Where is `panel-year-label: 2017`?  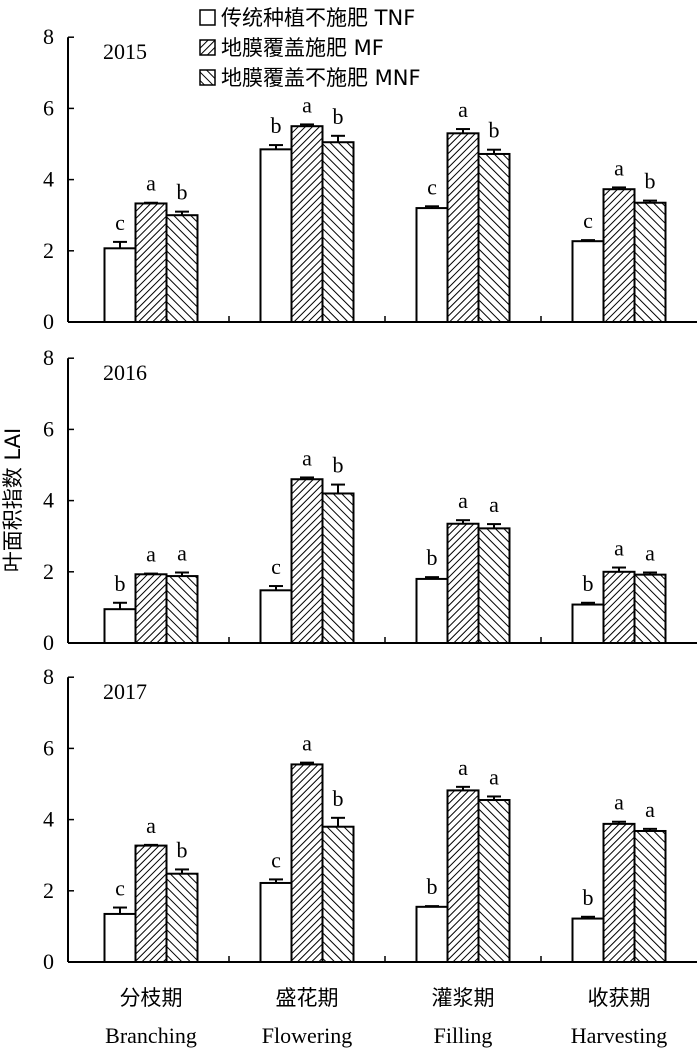 panel-year-label: 2017 is located at coordinates (125, 691).